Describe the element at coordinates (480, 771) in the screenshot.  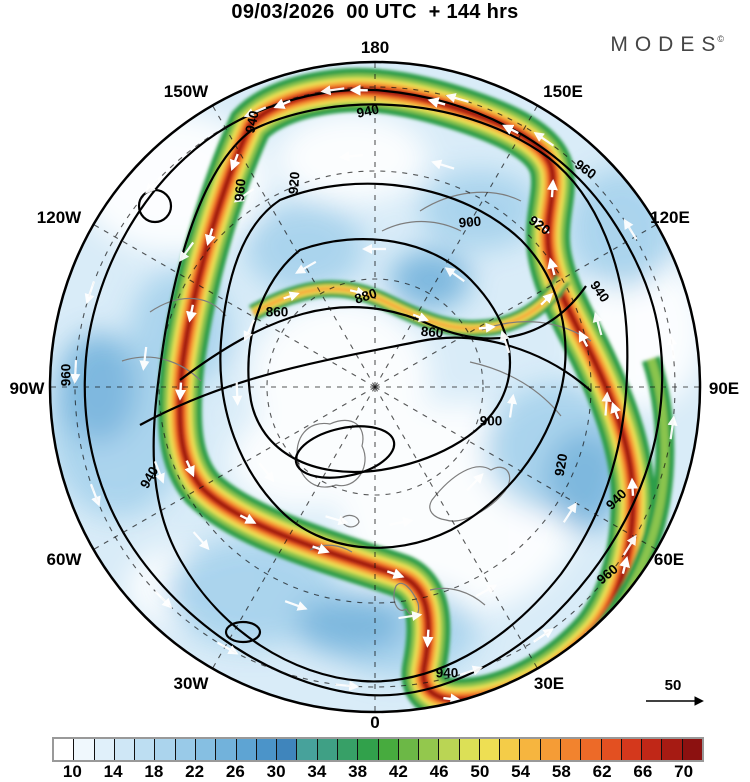
I see `colorbar-tick: 50` at that location.